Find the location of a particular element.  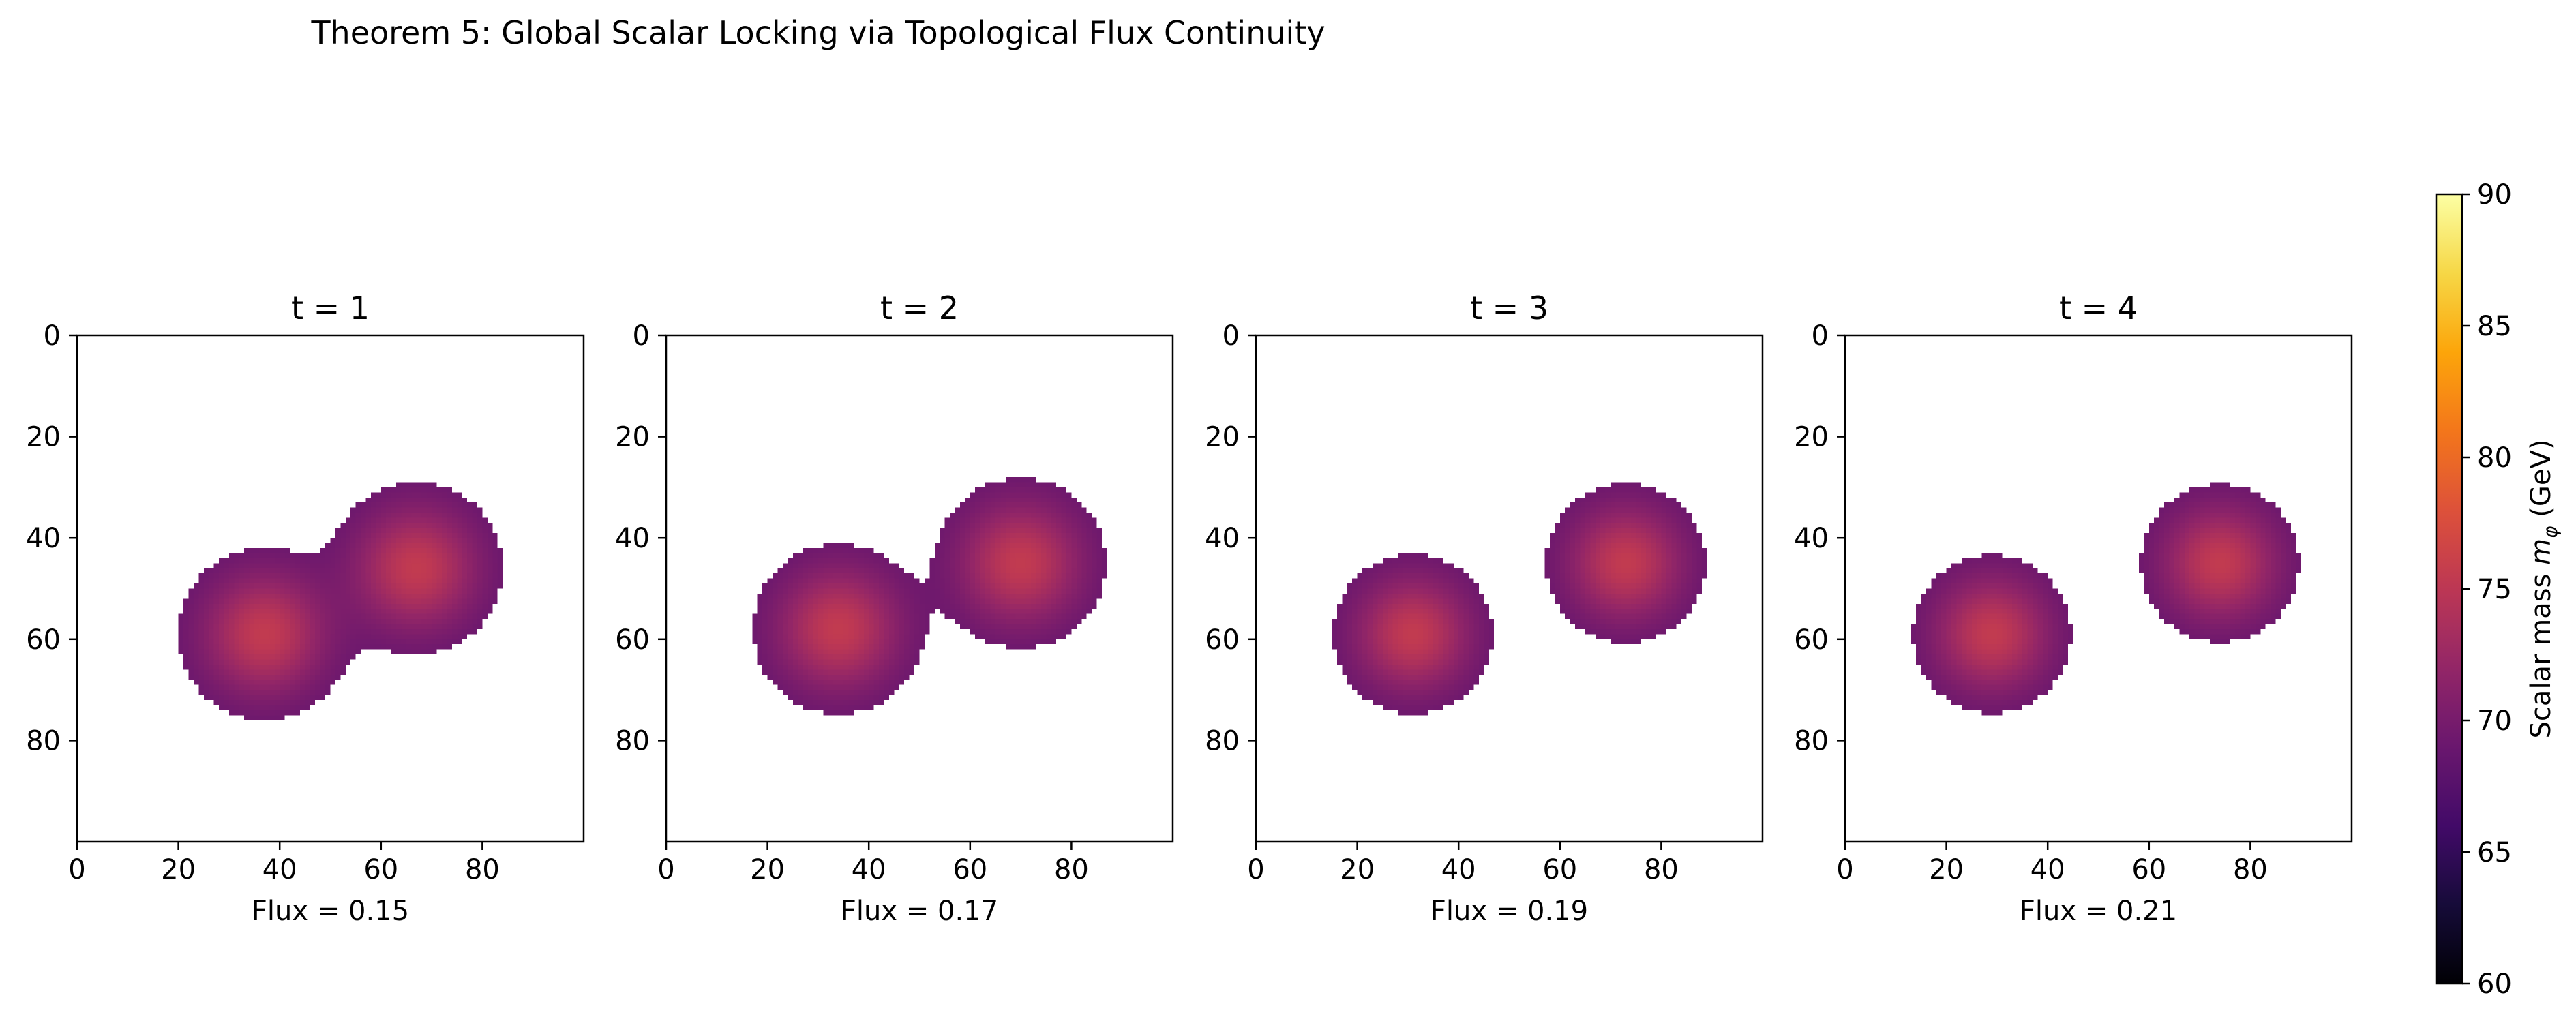

panel-title: t = 3 is located at coordinates (1509, 308).